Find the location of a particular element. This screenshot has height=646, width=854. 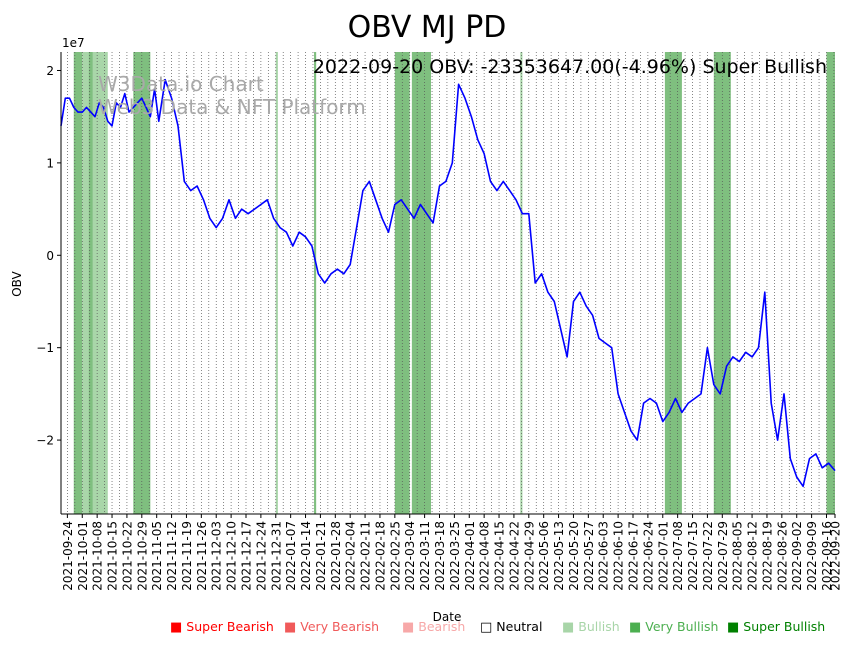

x-tick-label: 2022-09-09 is located at coordinates (812, 556).